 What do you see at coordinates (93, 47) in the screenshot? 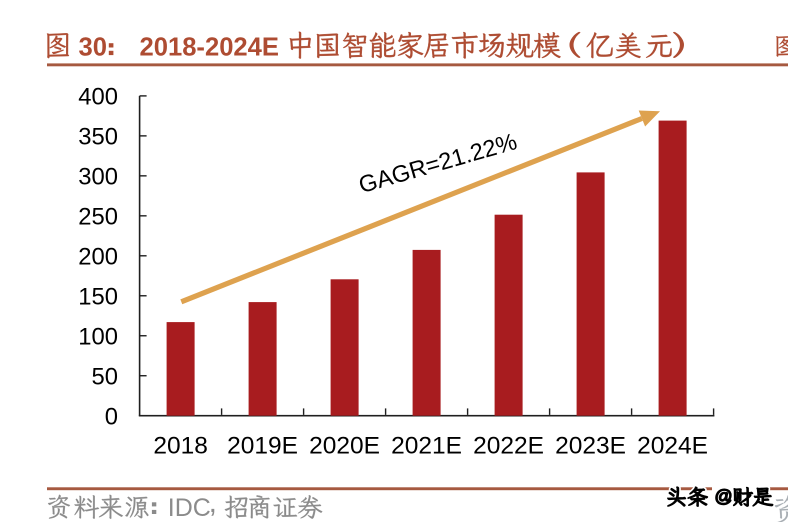
I see `svg-text: 30` at bounding box center [93, 47].